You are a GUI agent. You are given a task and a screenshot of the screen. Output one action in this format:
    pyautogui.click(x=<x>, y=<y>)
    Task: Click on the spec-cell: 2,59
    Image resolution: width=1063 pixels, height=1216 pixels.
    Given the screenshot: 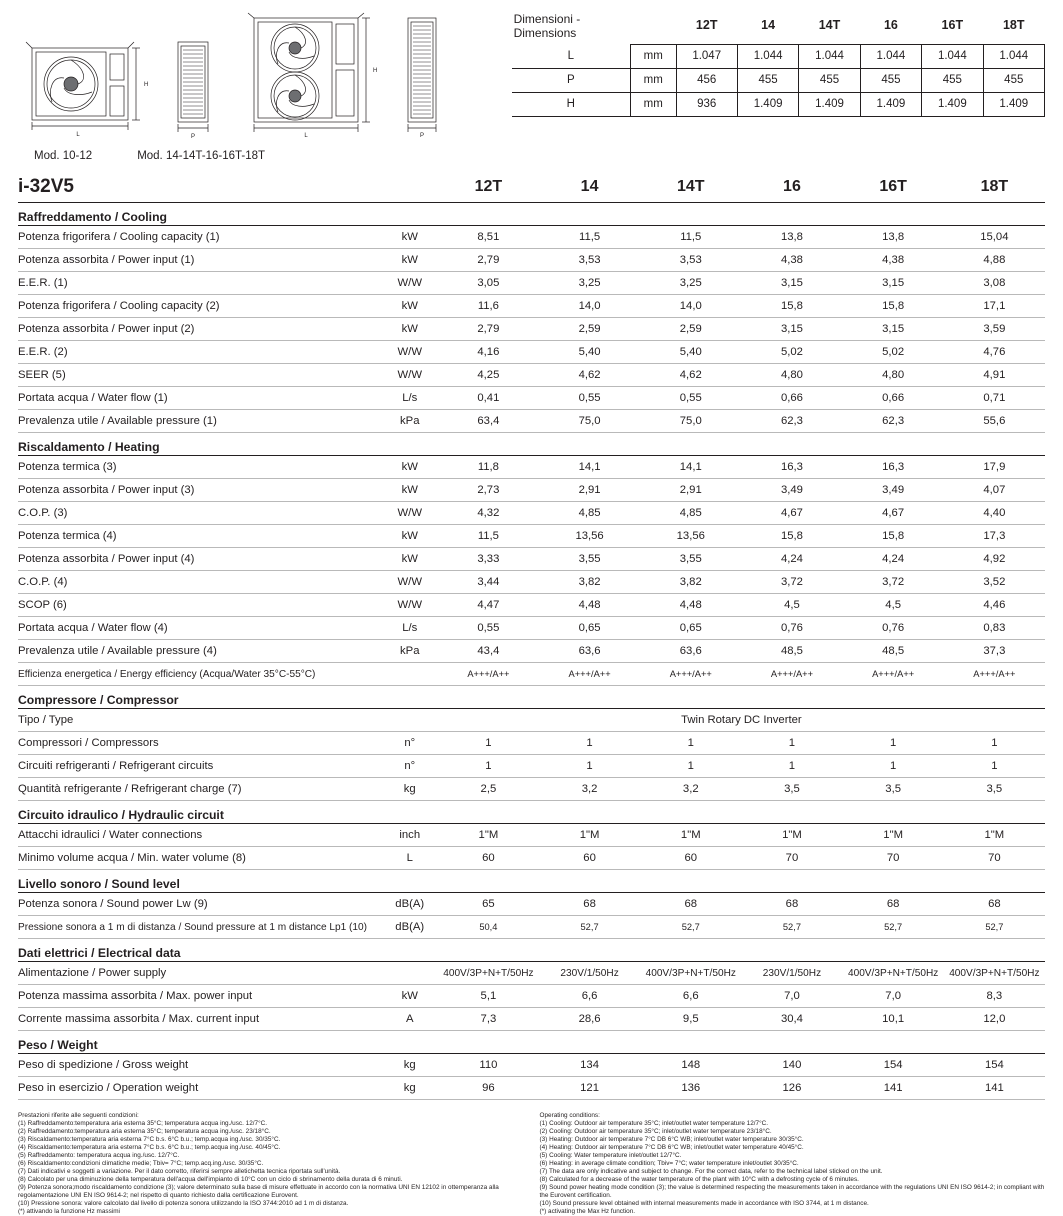 What is the action you would take?
    pyautogui.click(x=691, y=329)
    